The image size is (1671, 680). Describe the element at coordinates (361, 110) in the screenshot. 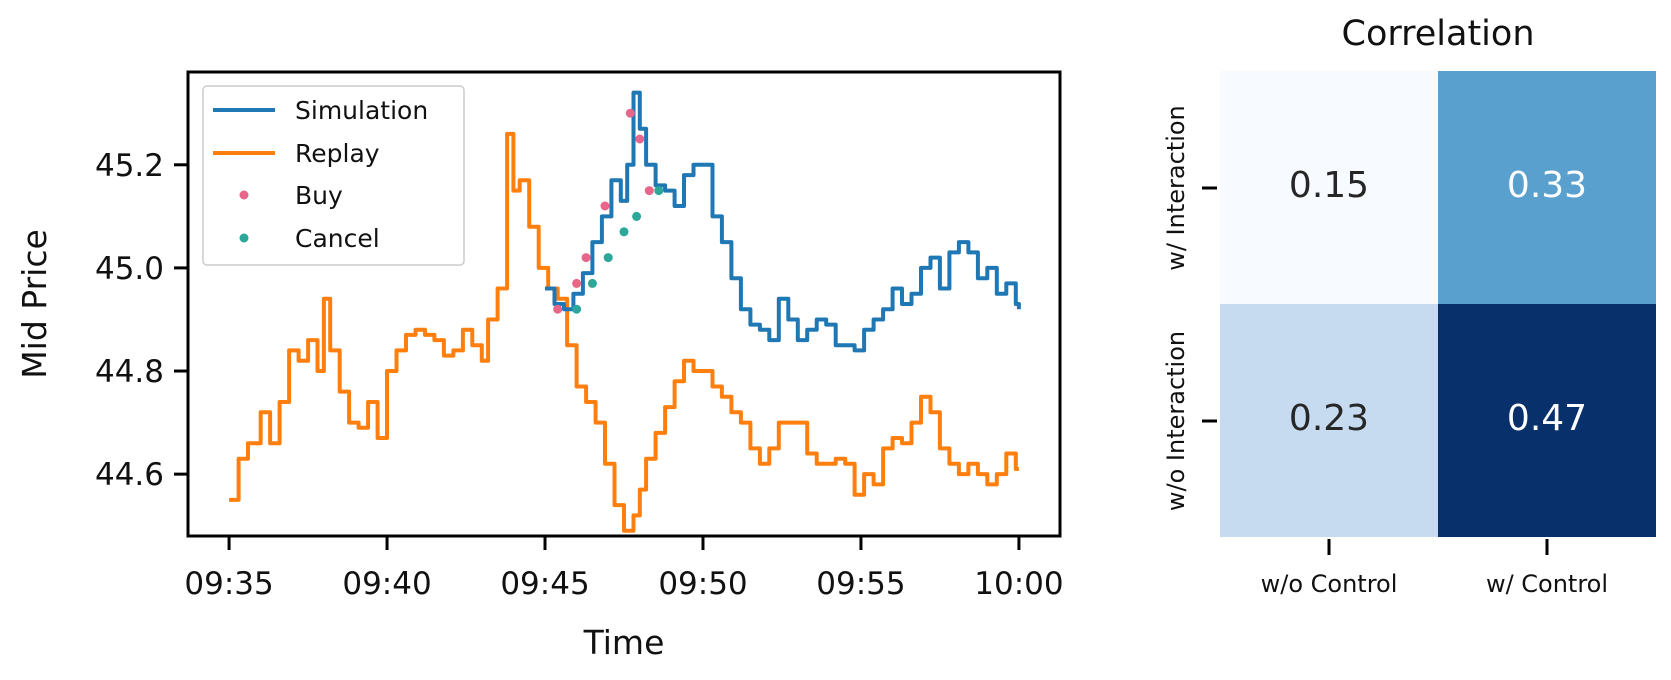

I see `legend-label-simulation: Simulation` at that location.